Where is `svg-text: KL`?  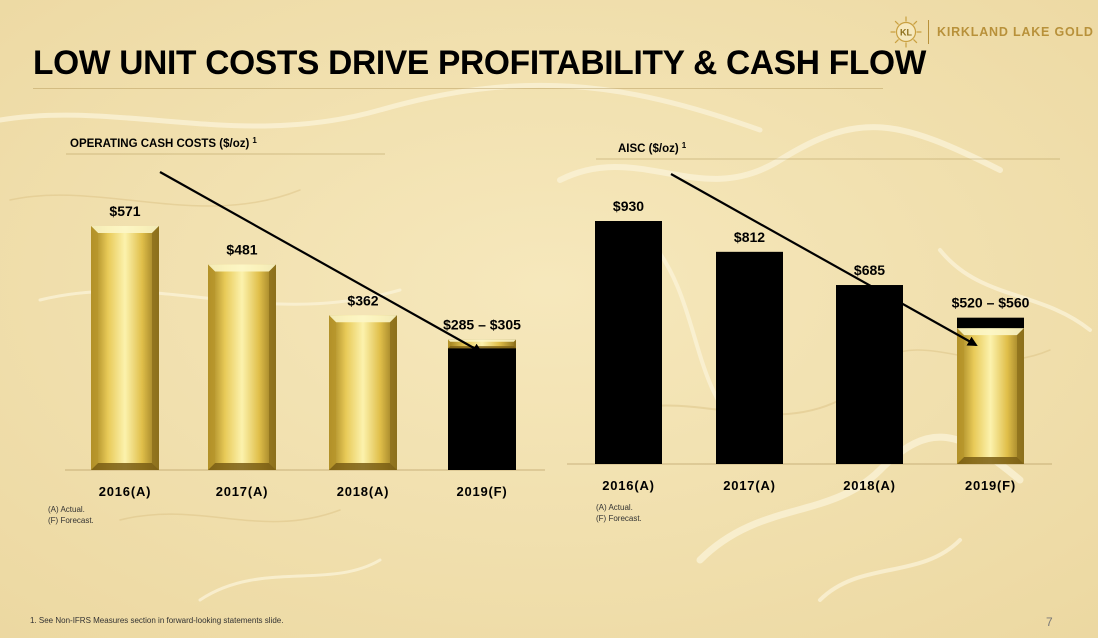
svg-text: KL is located at coordinates (906, 33).